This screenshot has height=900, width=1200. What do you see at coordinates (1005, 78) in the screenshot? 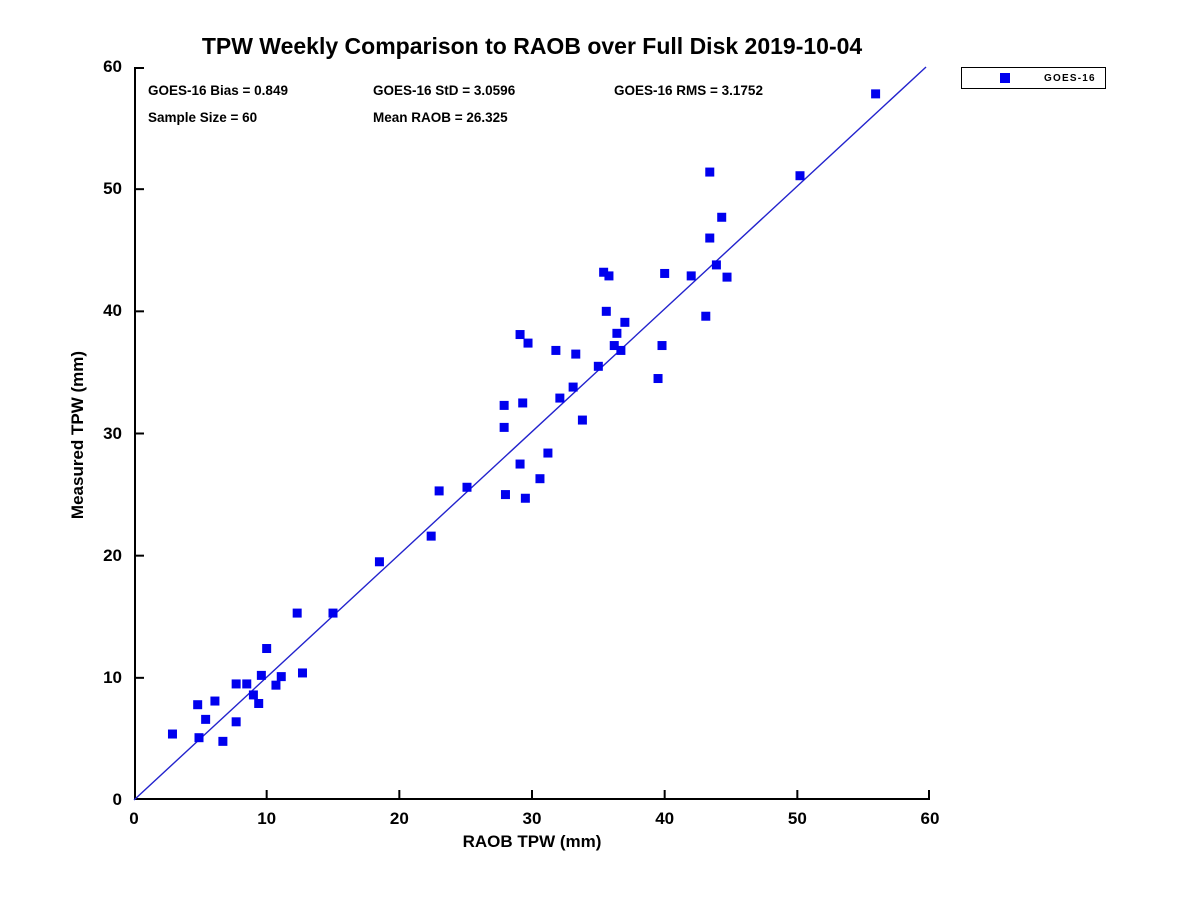
I see `legend-marker-square-icon` at bounding box center [1005, 78].